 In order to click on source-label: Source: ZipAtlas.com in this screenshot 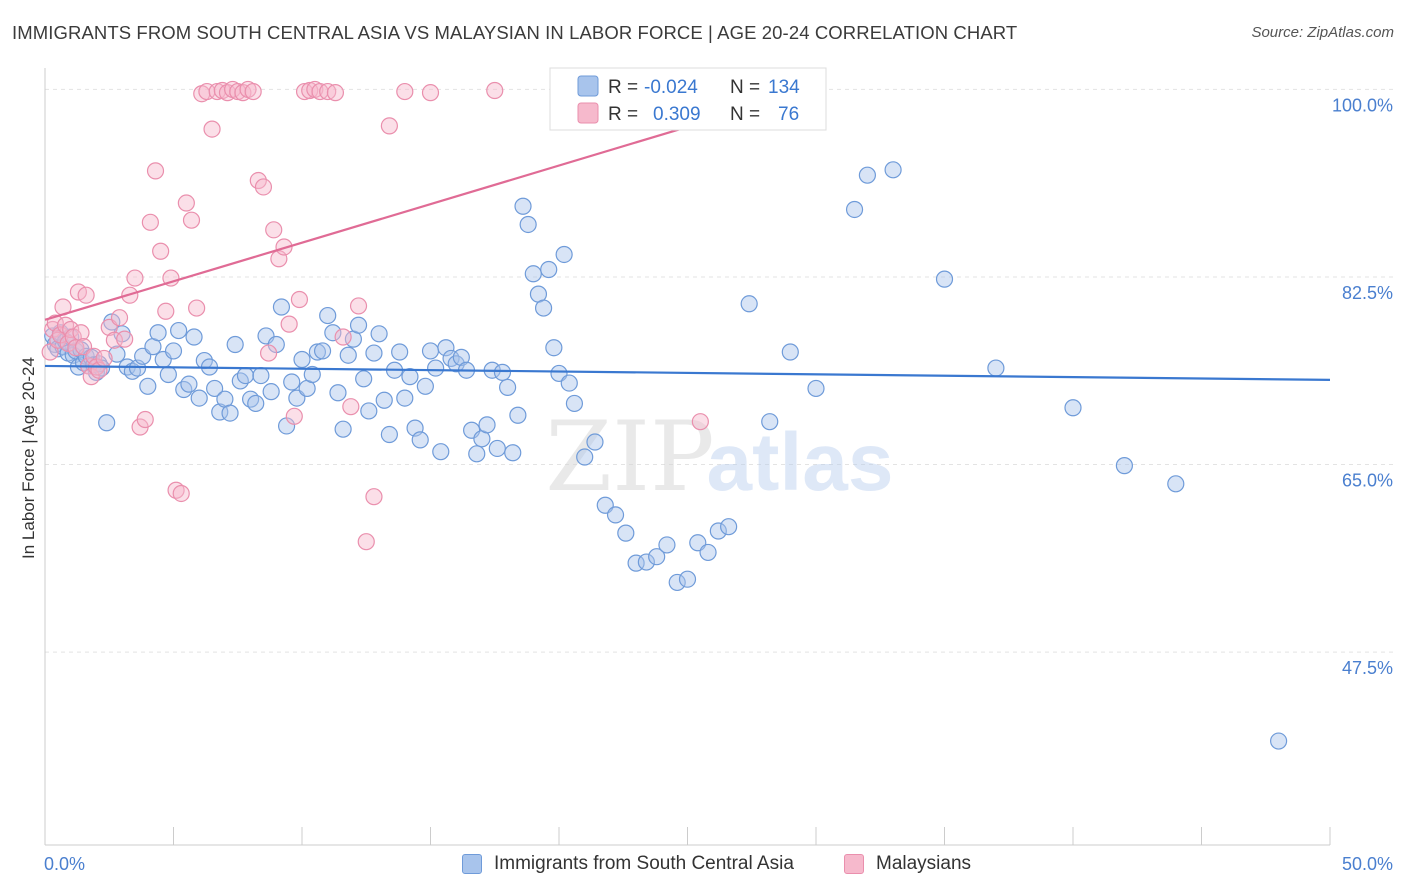, I will do `click(1322, 32)`.